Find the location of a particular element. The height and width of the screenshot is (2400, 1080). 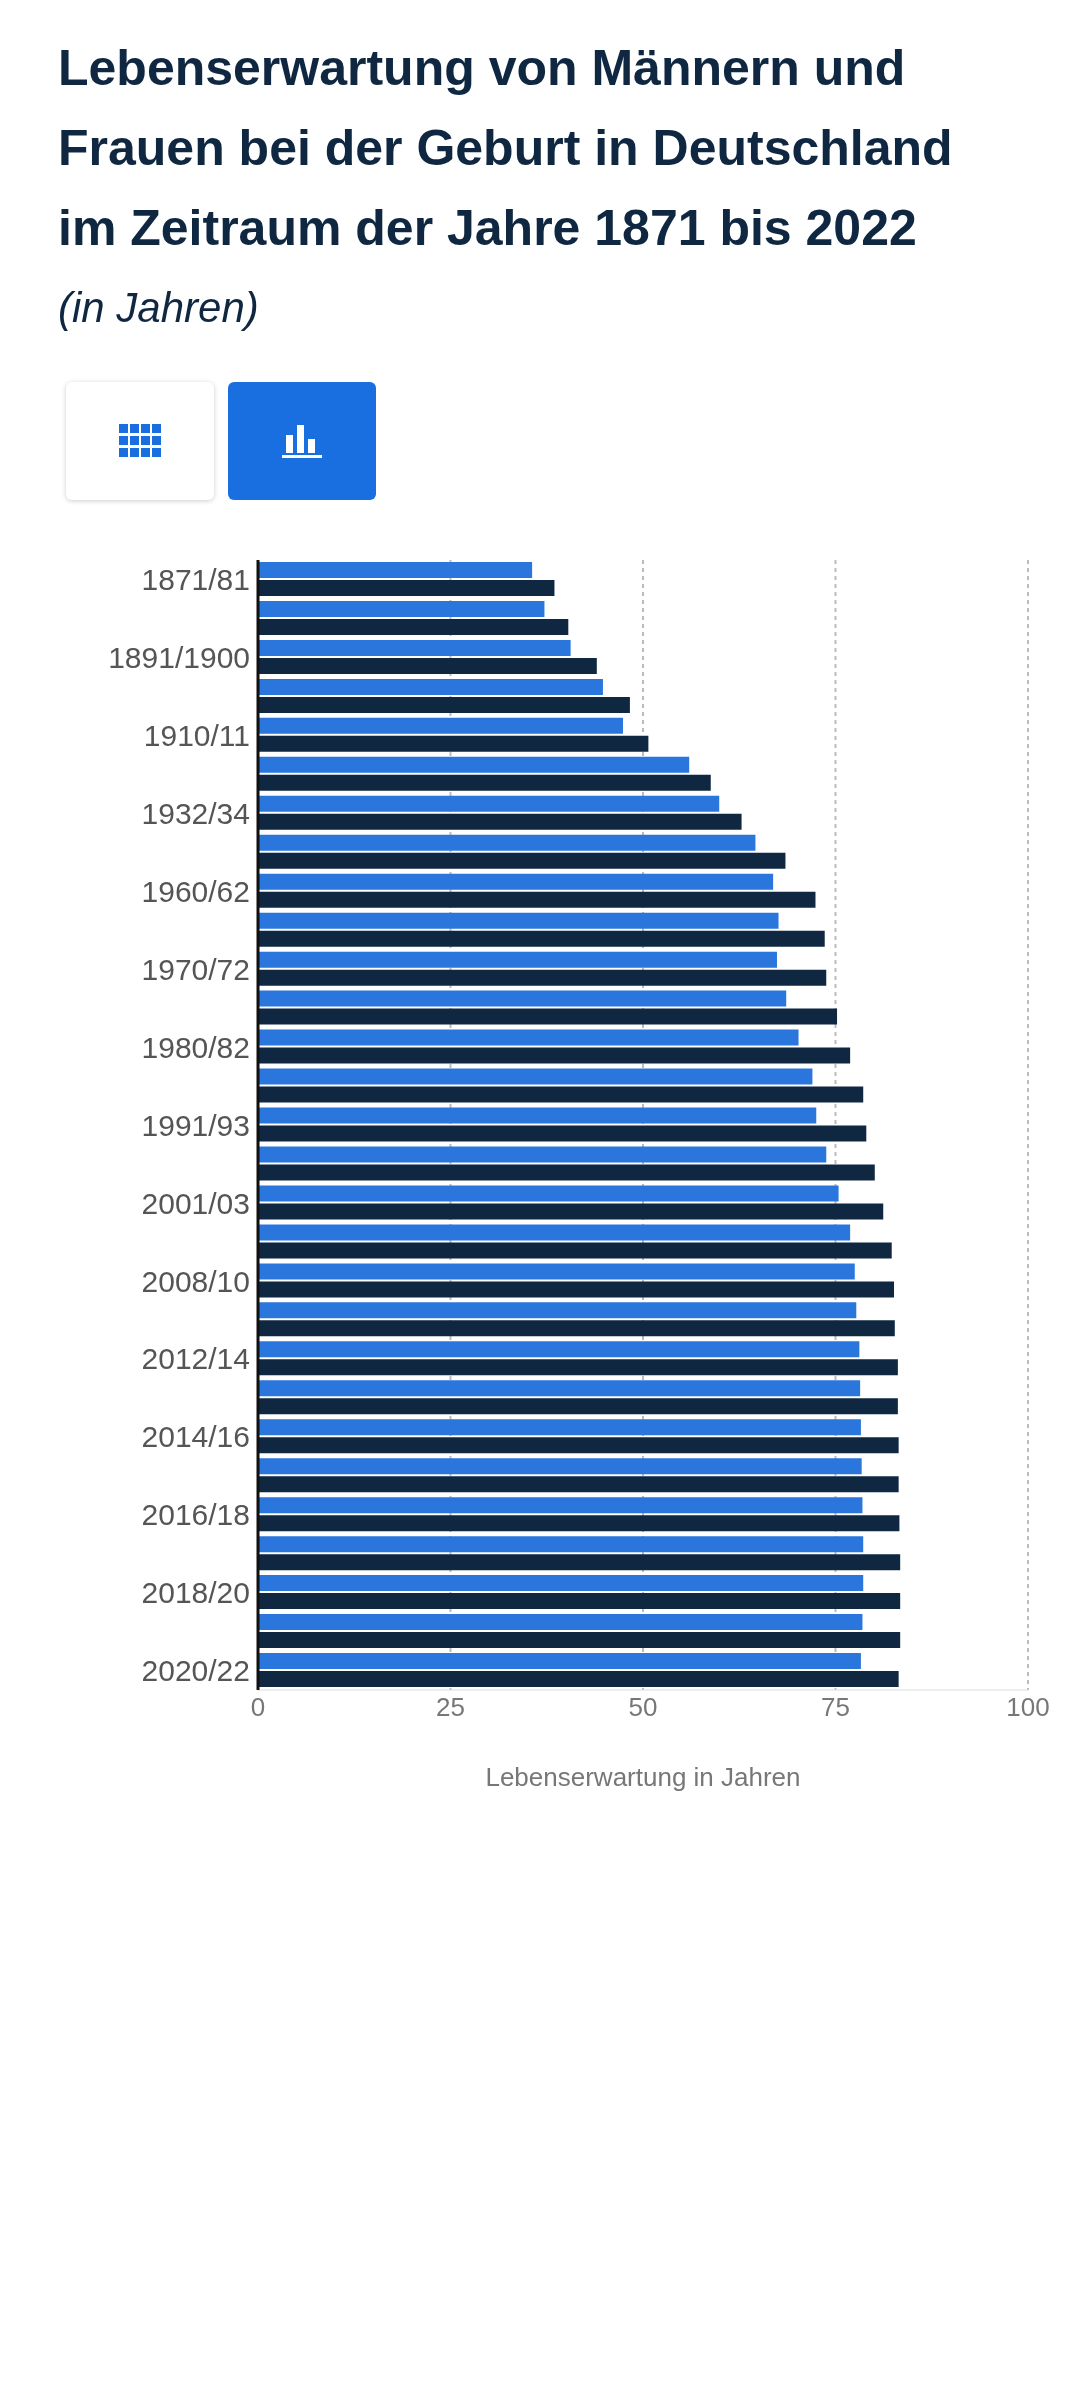

x-tick-label: 25 is located at coordinates (450, 1707).